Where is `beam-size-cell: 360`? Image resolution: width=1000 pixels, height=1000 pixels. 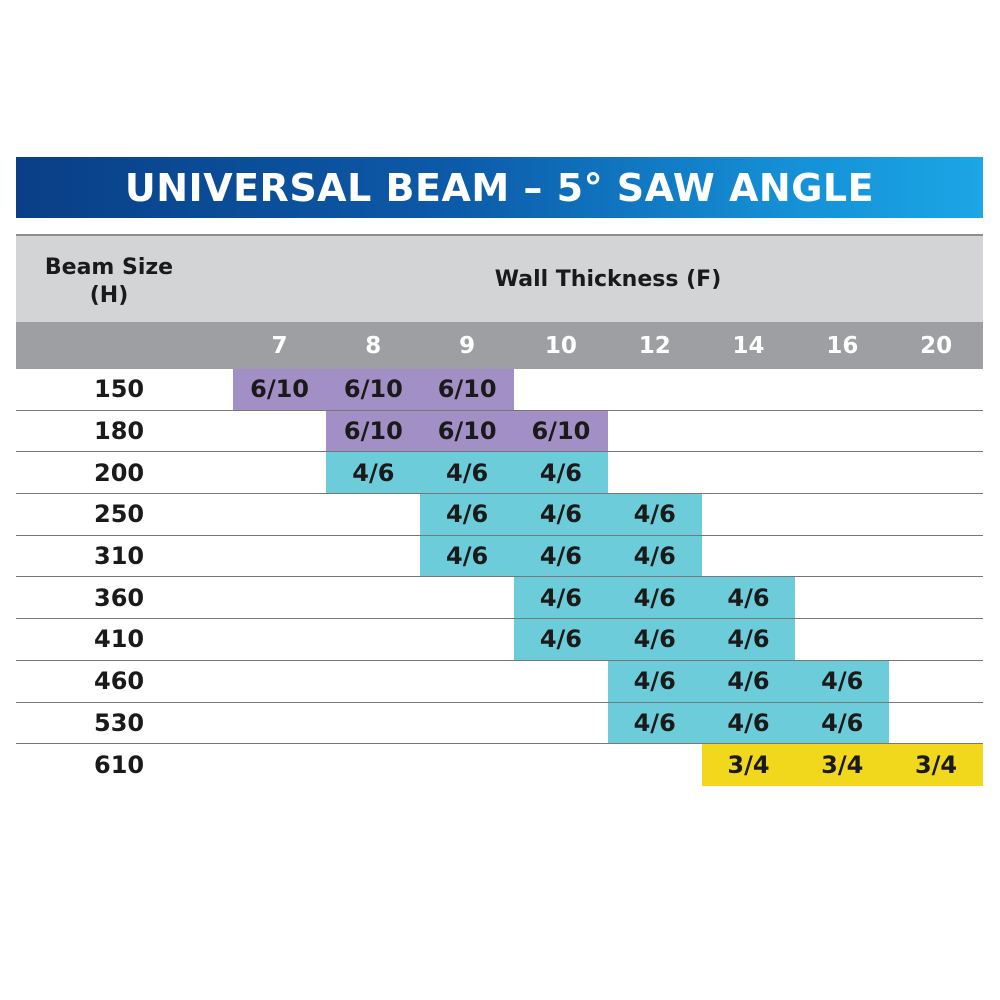 beam-size-cell: 360 is located at coordinates (119, 597).